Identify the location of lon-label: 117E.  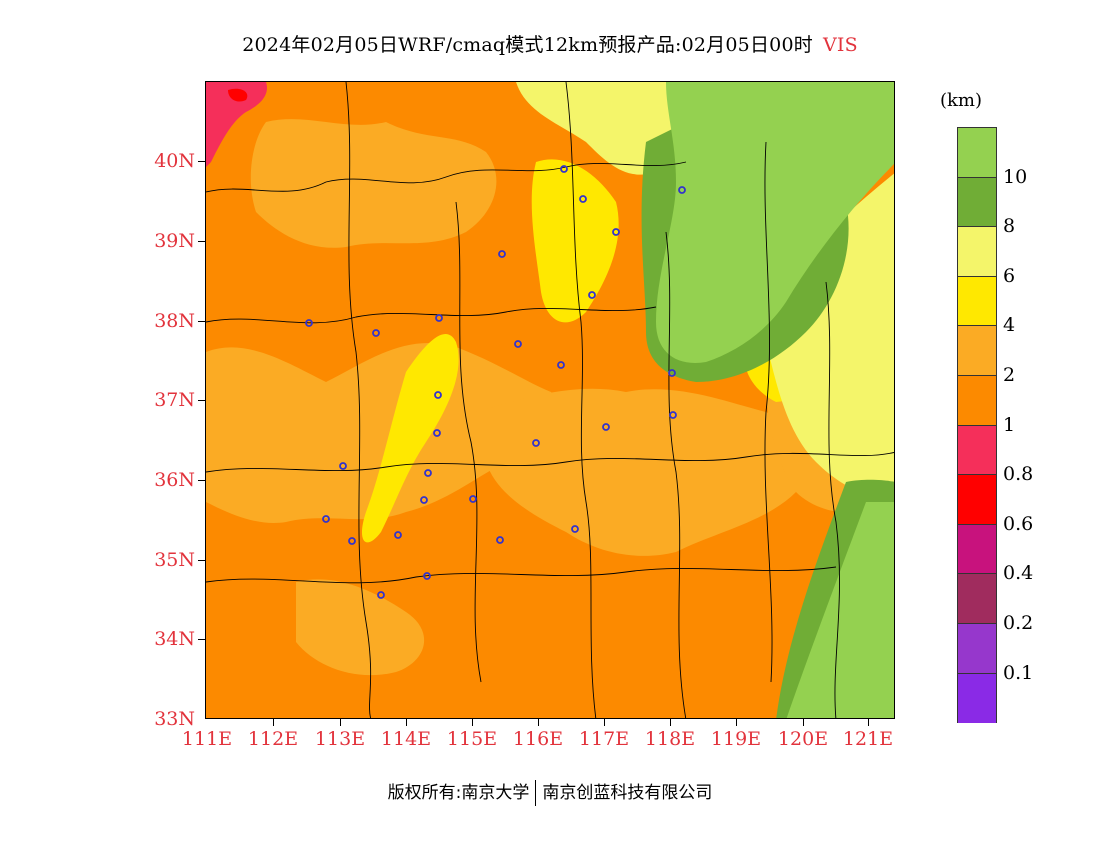
(604, 739).